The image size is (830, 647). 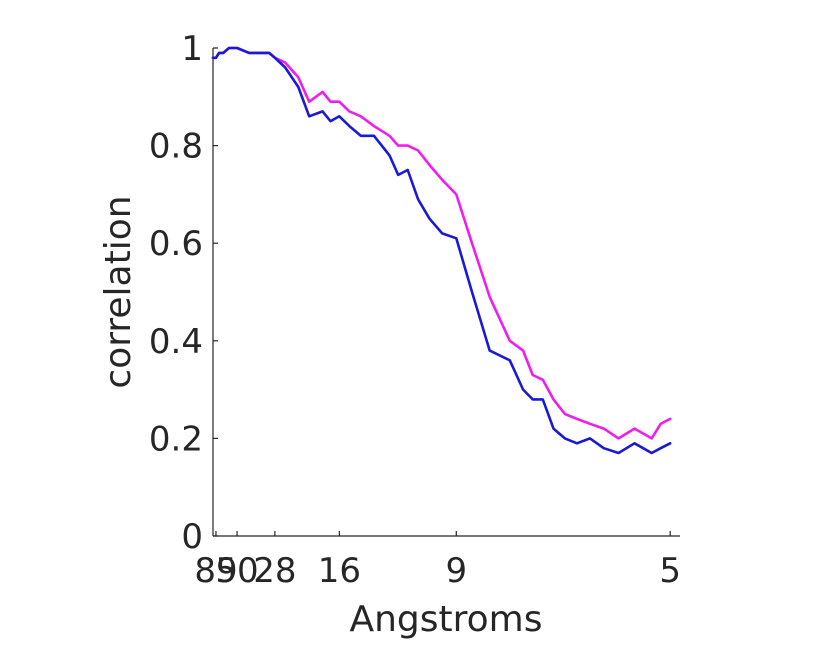 What do you see at coordinates (176, 439) in the screenshot?
I see `y-tick-label: 0.2` at bounding box center [176, 439].